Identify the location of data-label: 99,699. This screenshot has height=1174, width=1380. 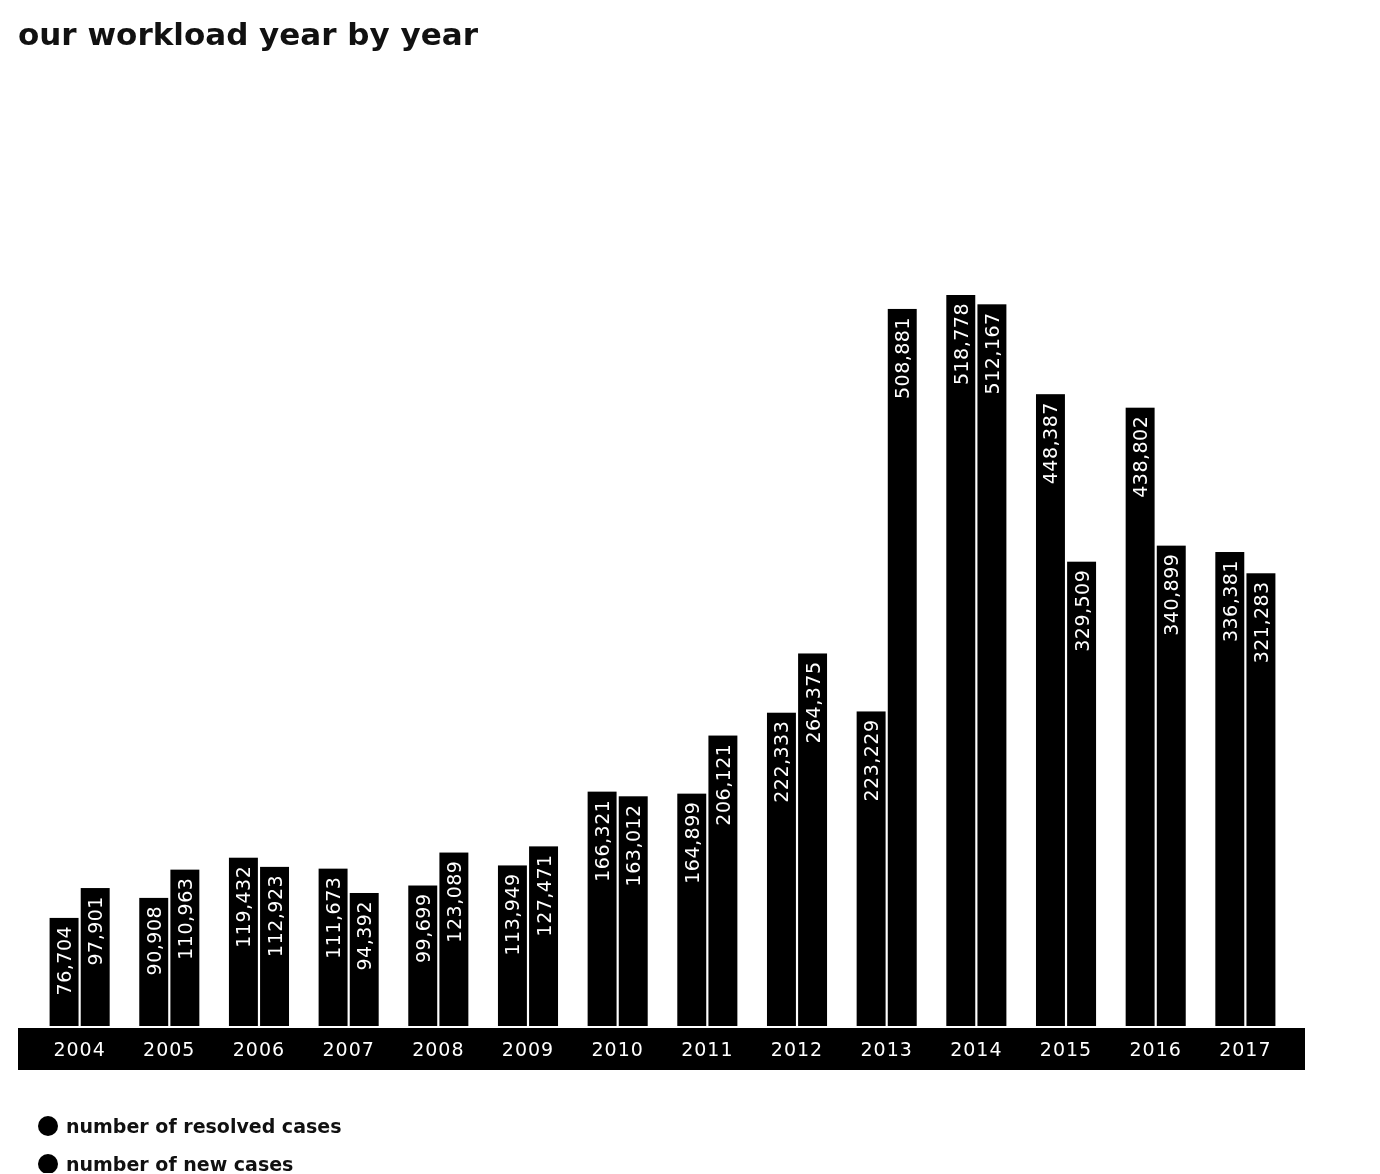
(422, 928).